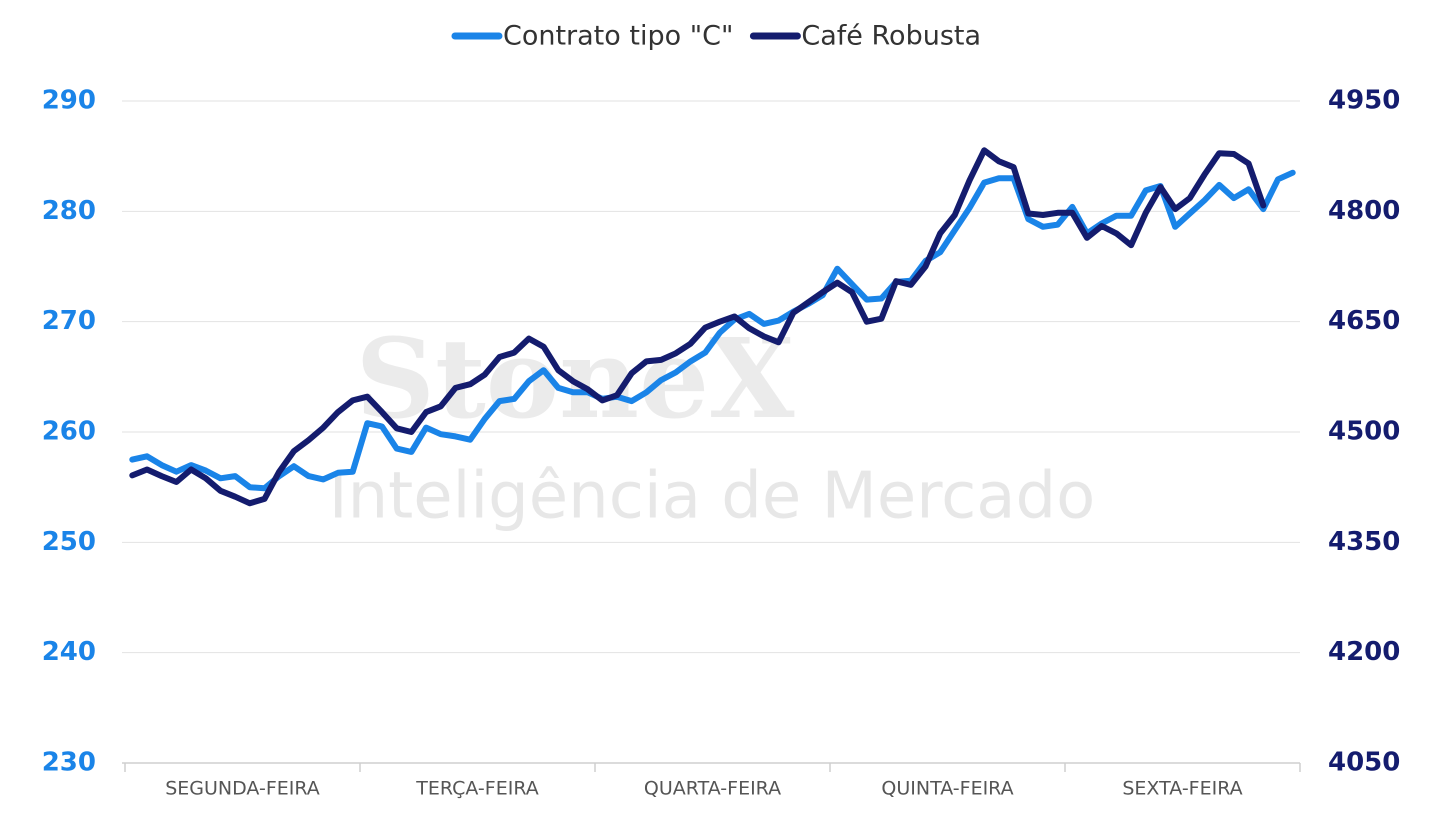  Describe the element at coordinates (69, 101) in the screenshot. I see `y-tick-label: 290` at that location.